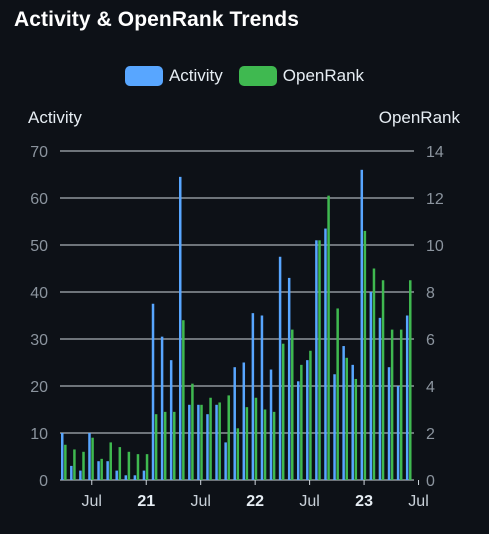 This screenshot has height=534, width=489. I want to click on x-tick-label: 22, so click(255, 501).